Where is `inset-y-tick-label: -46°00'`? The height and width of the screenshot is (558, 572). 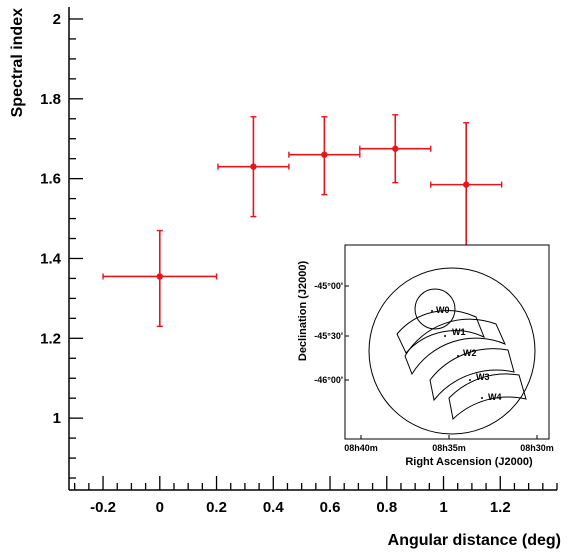 inset-y-tick-label: -46°00' is located at coordinates (328, 380).